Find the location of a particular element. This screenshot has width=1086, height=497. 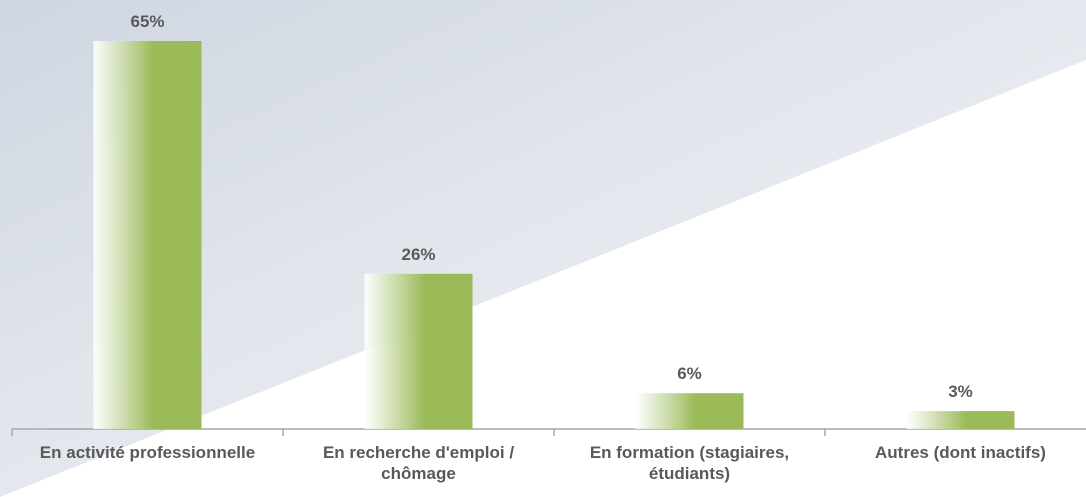

value-label: 3% is located at coordinates (960, 391).